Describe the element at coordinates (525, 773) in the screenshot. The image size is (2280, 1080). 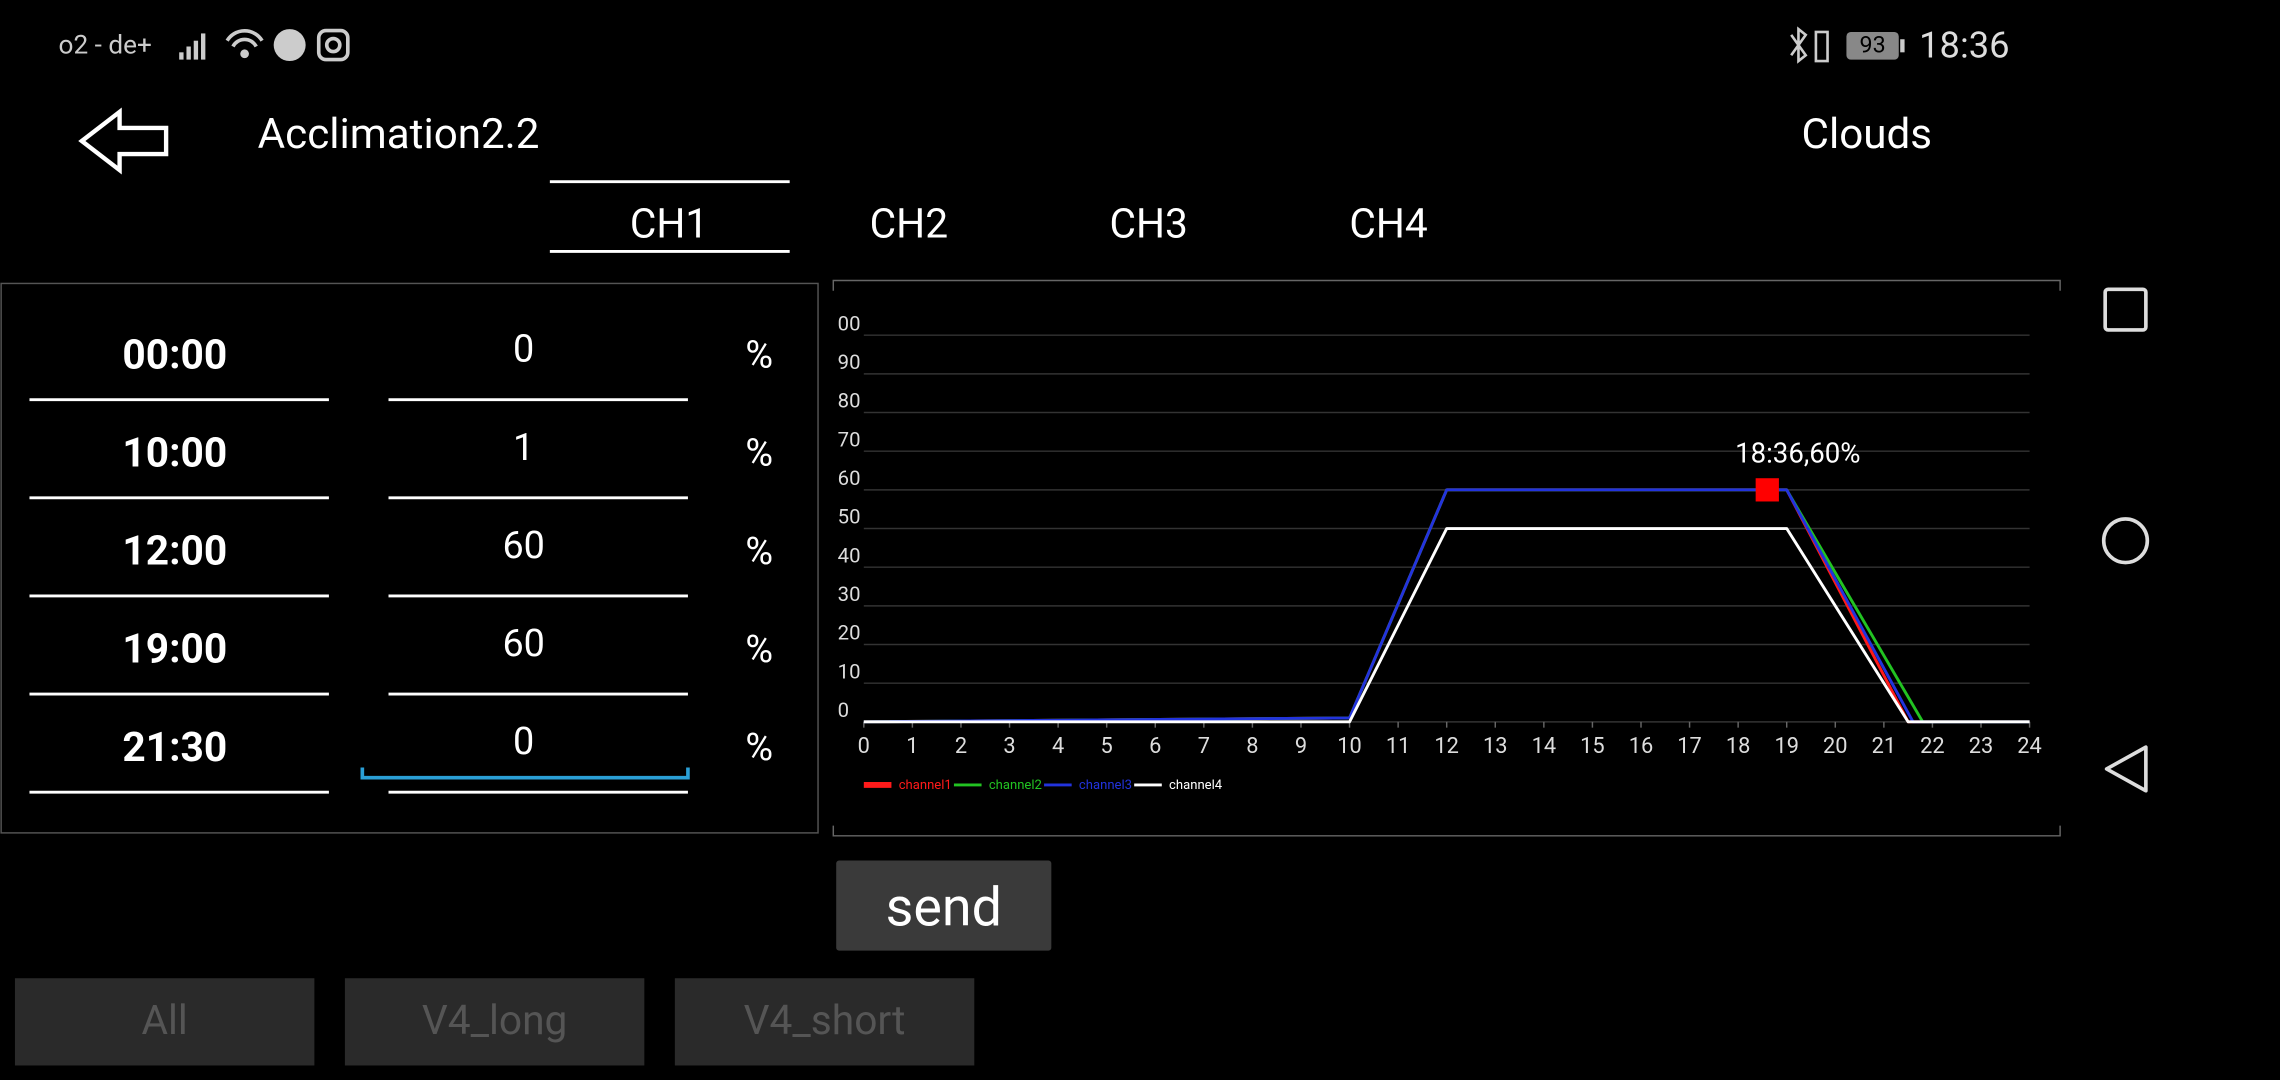
I see `focus-bracket` at that location.